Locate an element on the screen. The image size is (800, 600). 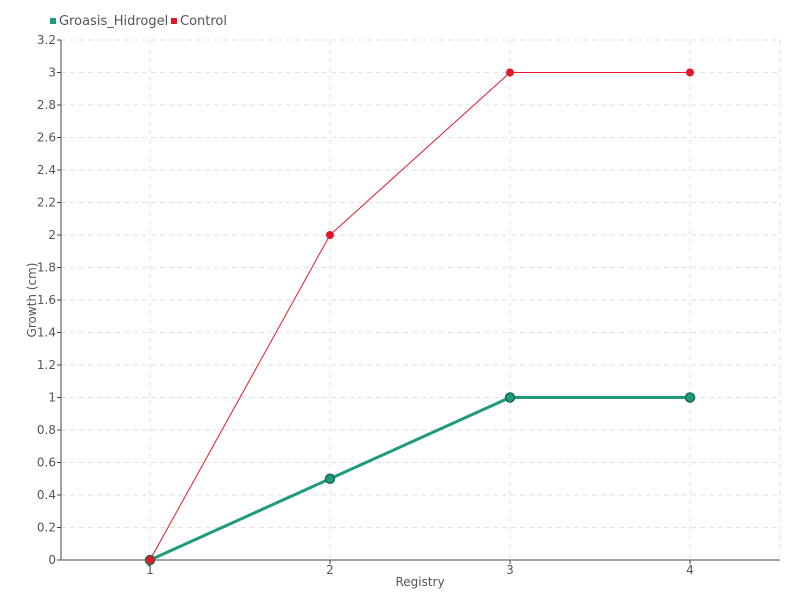
x-tick-label: 3 is located at coordinates (510, 570).